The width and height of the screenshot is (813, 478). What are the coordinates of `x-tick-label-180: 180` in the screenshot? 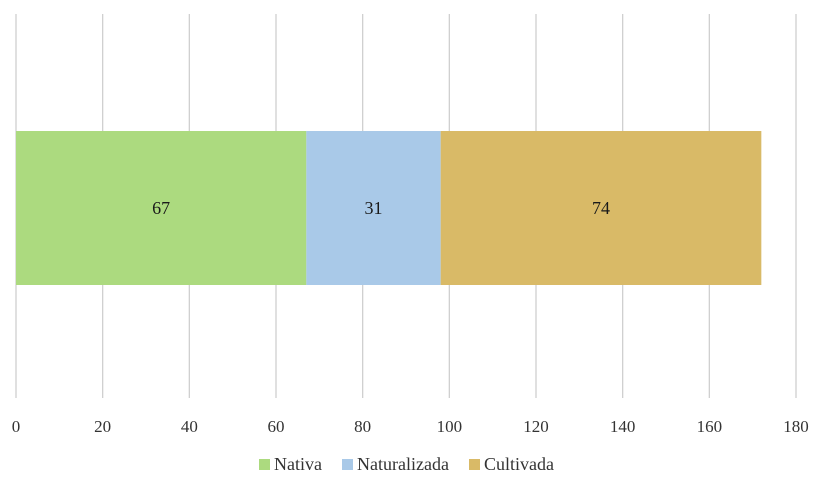 It's located at (796, 426).